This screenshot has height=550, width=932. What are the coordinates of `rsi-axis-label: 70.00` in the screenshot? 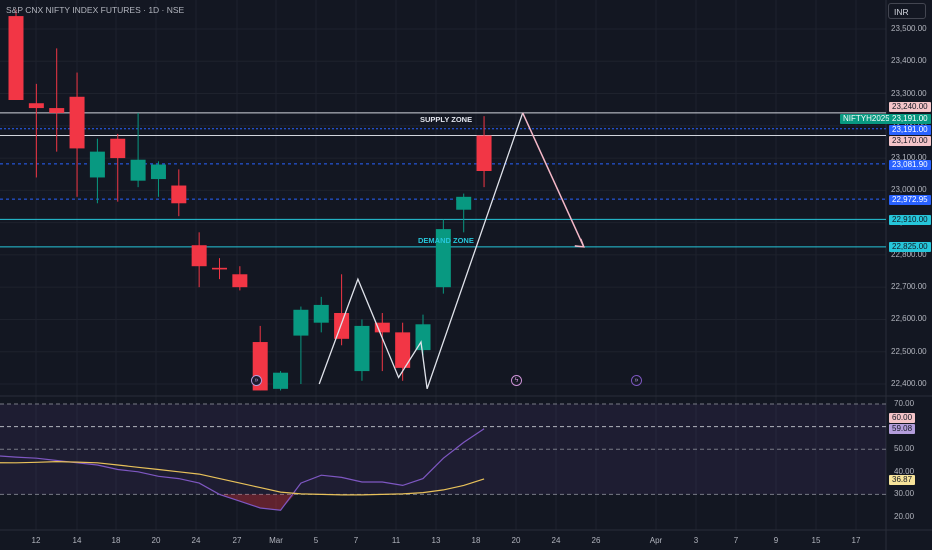 It's located at (904, 403).